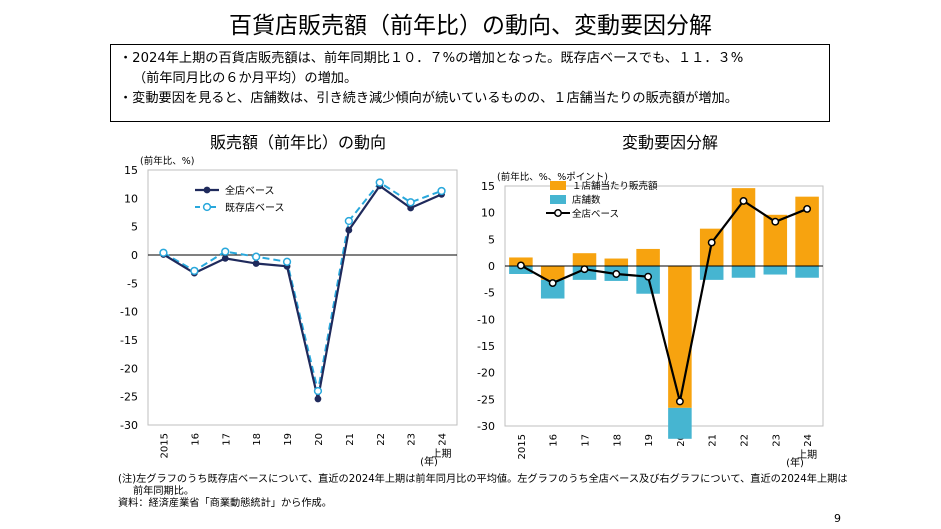 The height and width of the screenshot is (529, 941). What do you see at coordinates (486, 319) in the screenshot?
I see `right-y-tick-label: -10` at bounding box center [486, 319].